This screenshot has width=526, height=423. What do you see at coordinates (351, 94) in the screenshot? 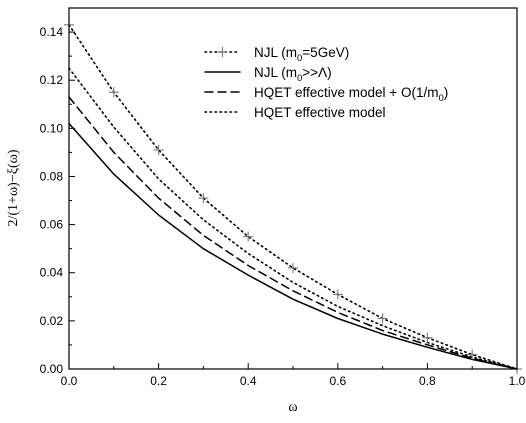
I see `legend-label: HQET effective model + O(1/m0)` at bounding box center [351, 94].